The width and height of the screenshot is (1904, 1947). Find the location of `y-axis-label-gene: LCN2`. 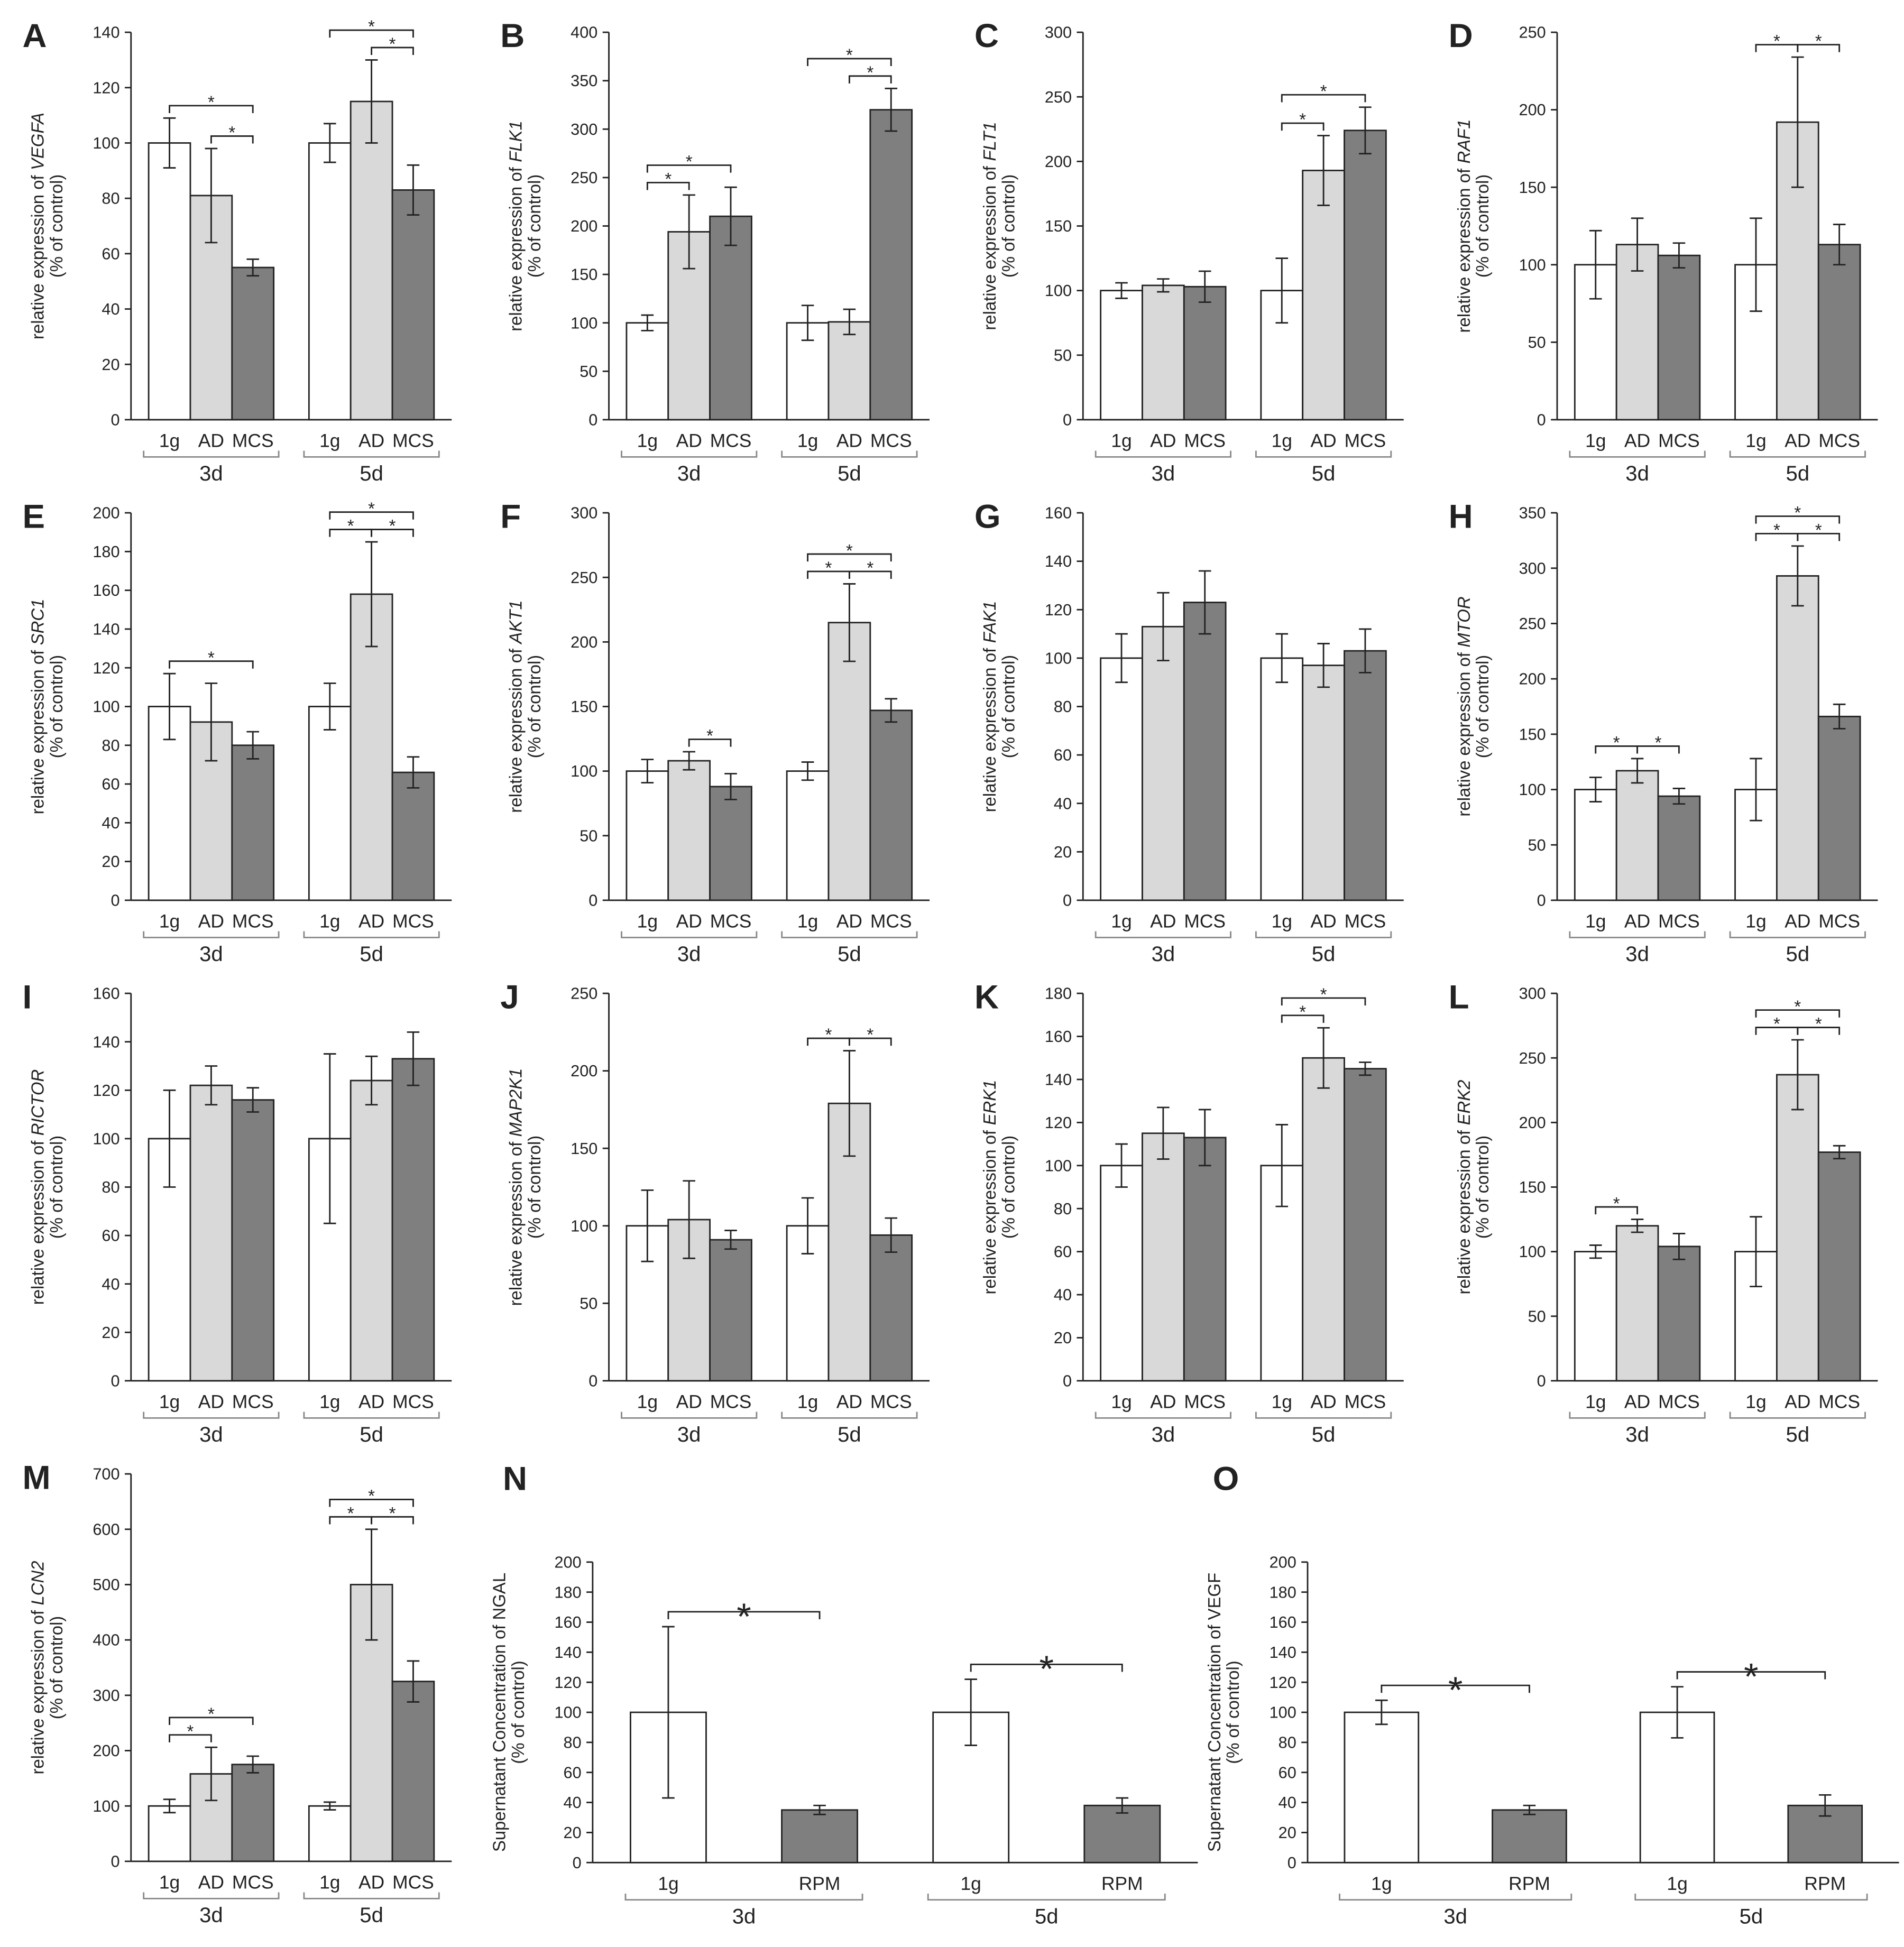

y-axis-label-gene: LCN2 is located at coordinates (38, 1583).